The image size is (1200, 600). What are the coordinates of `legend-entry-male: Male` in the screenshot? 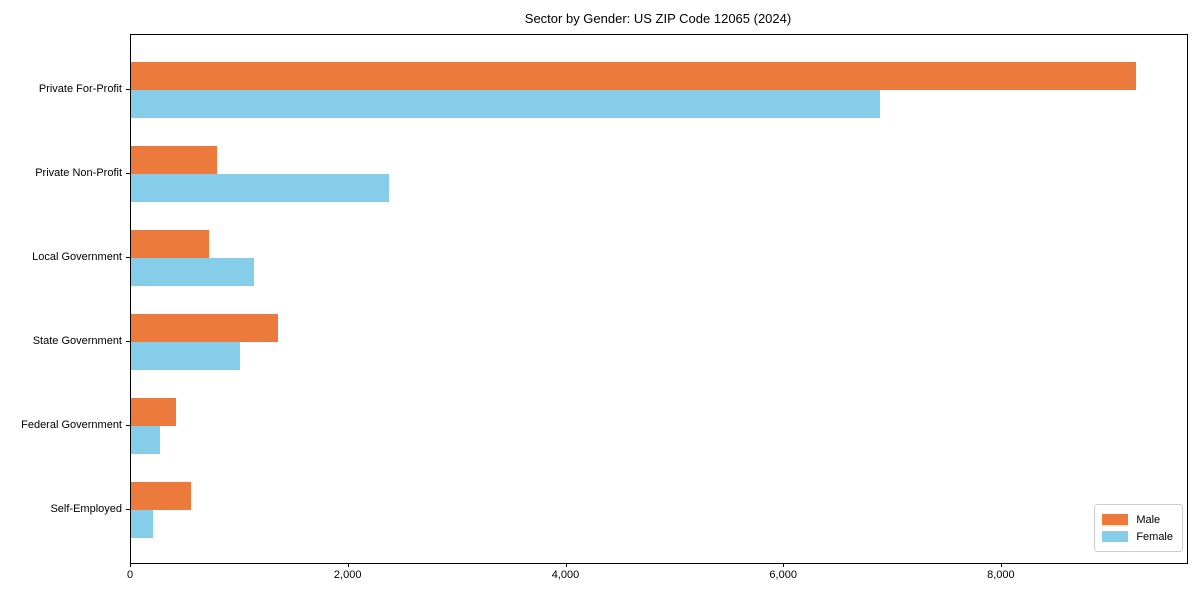 It's located at (1137, 519).